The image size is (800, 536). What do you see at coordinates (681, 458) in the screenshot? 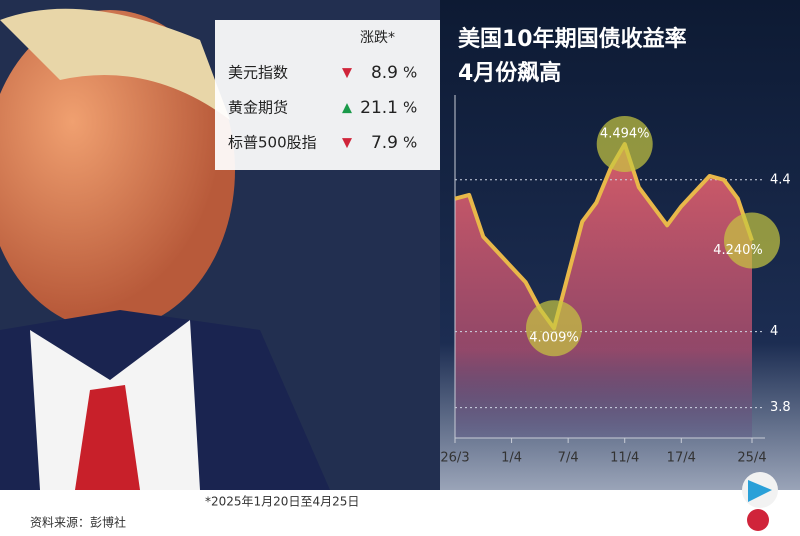
I see `x-tick-label: 17/4` at bounding box center [681, 458].